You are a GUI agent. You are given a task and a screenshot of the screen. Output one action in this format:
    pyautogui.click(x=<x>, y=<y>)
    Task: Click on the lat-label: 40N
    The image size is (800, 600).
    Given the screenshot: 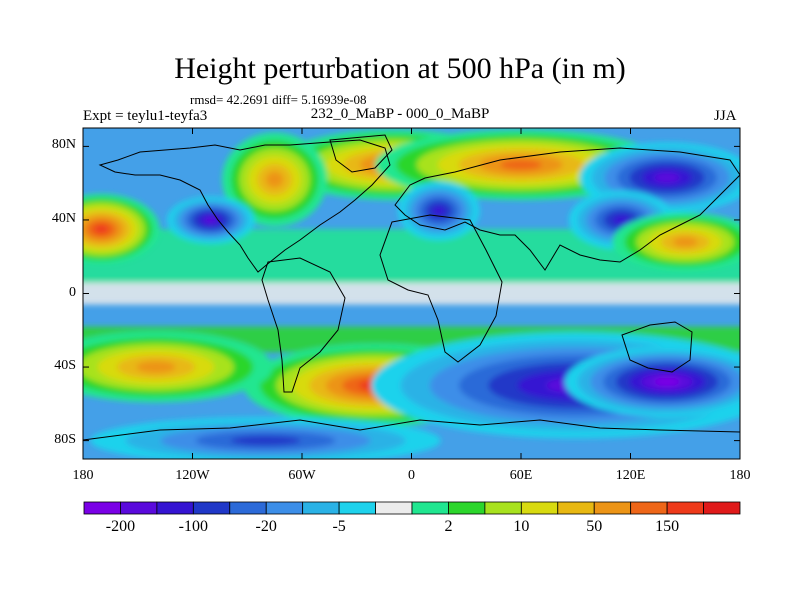 What is the action you would take?
    pyautogui.click(x=63, y=218)
    